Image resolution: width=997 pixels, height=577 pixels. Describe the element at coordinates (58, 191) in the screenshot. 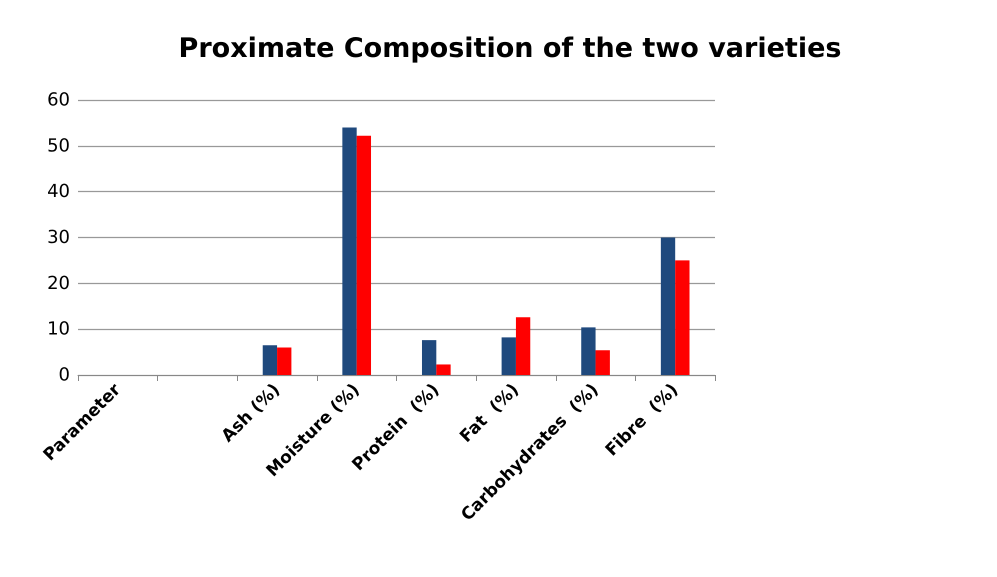

I see `y-tick-label: 40` at that location.